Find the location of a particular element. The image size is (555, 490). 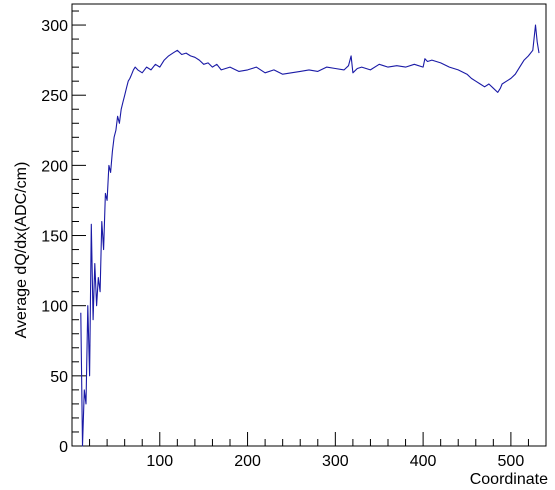

y-tick-labels: 0 50 100 150 200 250 300 is located at coordinates (54, 237).